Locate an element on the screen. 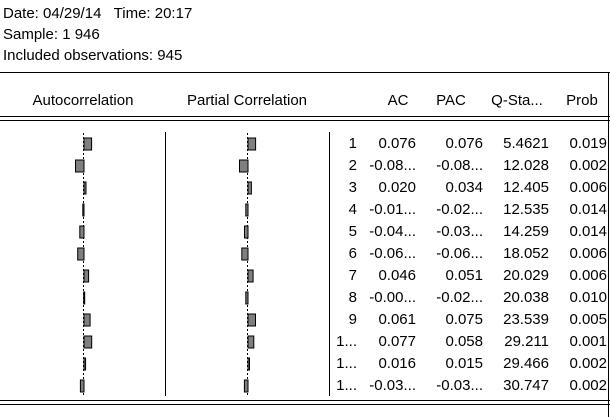  prob: 0.019 is located at coordinates (588, 143).